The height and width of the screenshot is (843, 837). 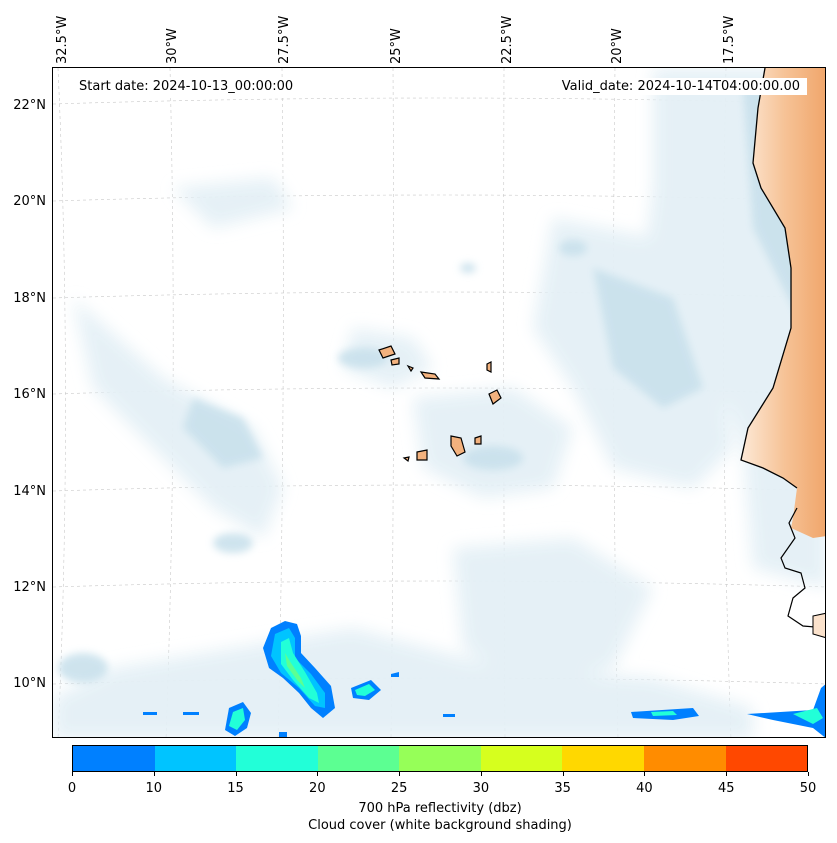 I want to click on colorbar-tick-label: 15, so click(x=235, y=788).